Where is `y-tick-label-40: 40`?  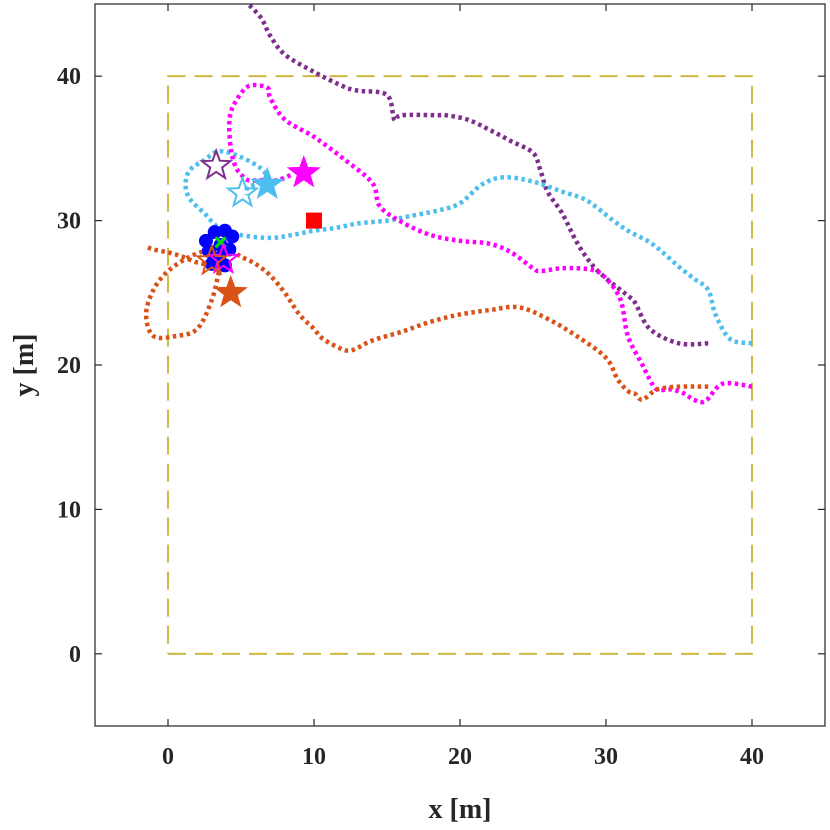 y-tick-label-40: 40 is located at coordinates (69, 77).